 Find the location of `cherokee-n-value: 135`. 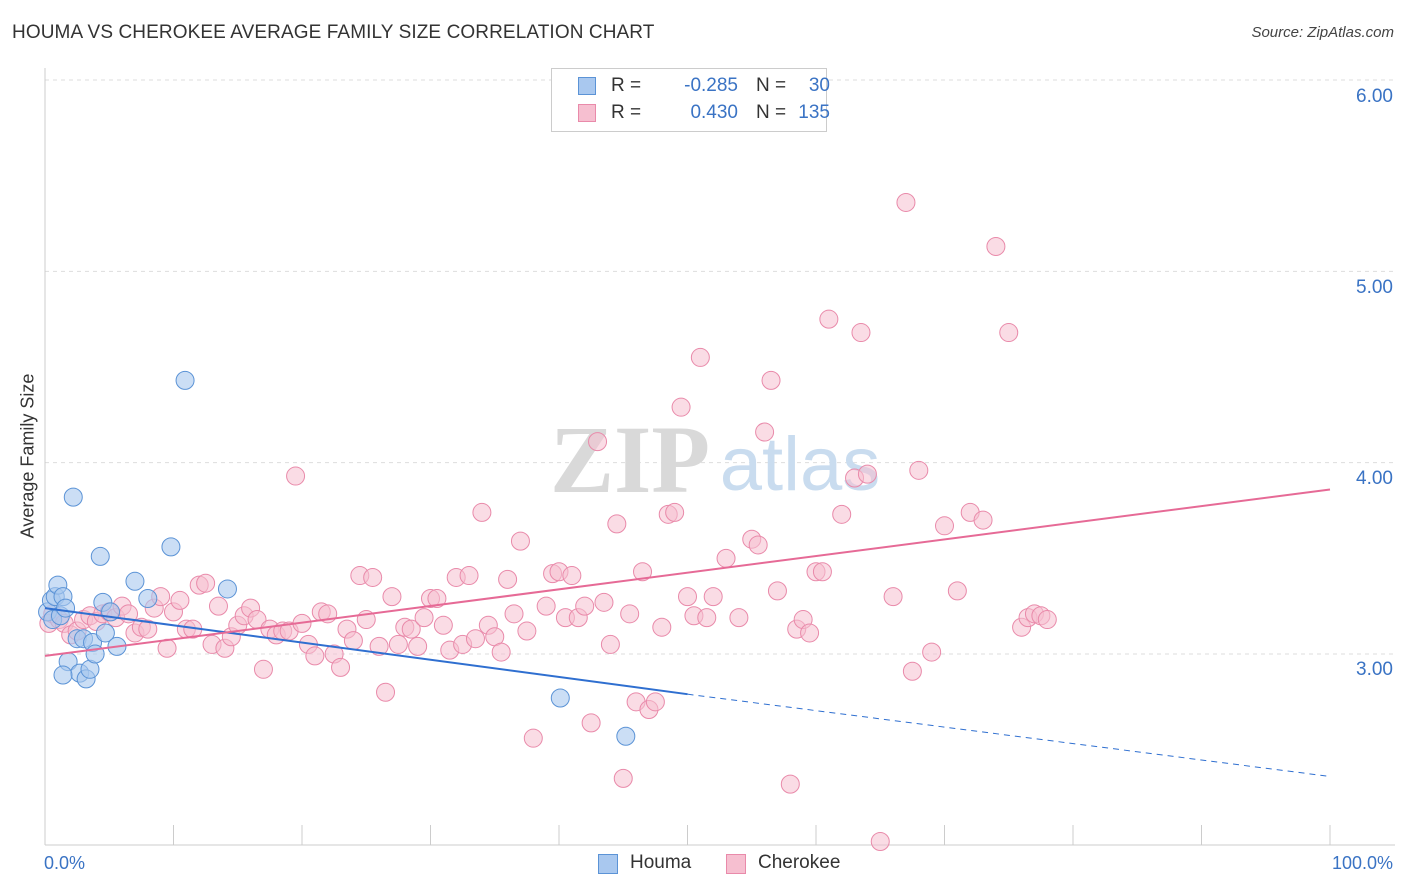

cherokee-n-value: 135 is located at coordinates (814, 112).